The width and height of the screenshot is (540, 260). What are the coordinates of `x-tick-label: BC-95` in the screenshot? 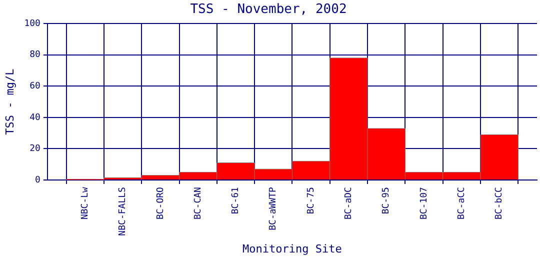 It's located at (387, 200).